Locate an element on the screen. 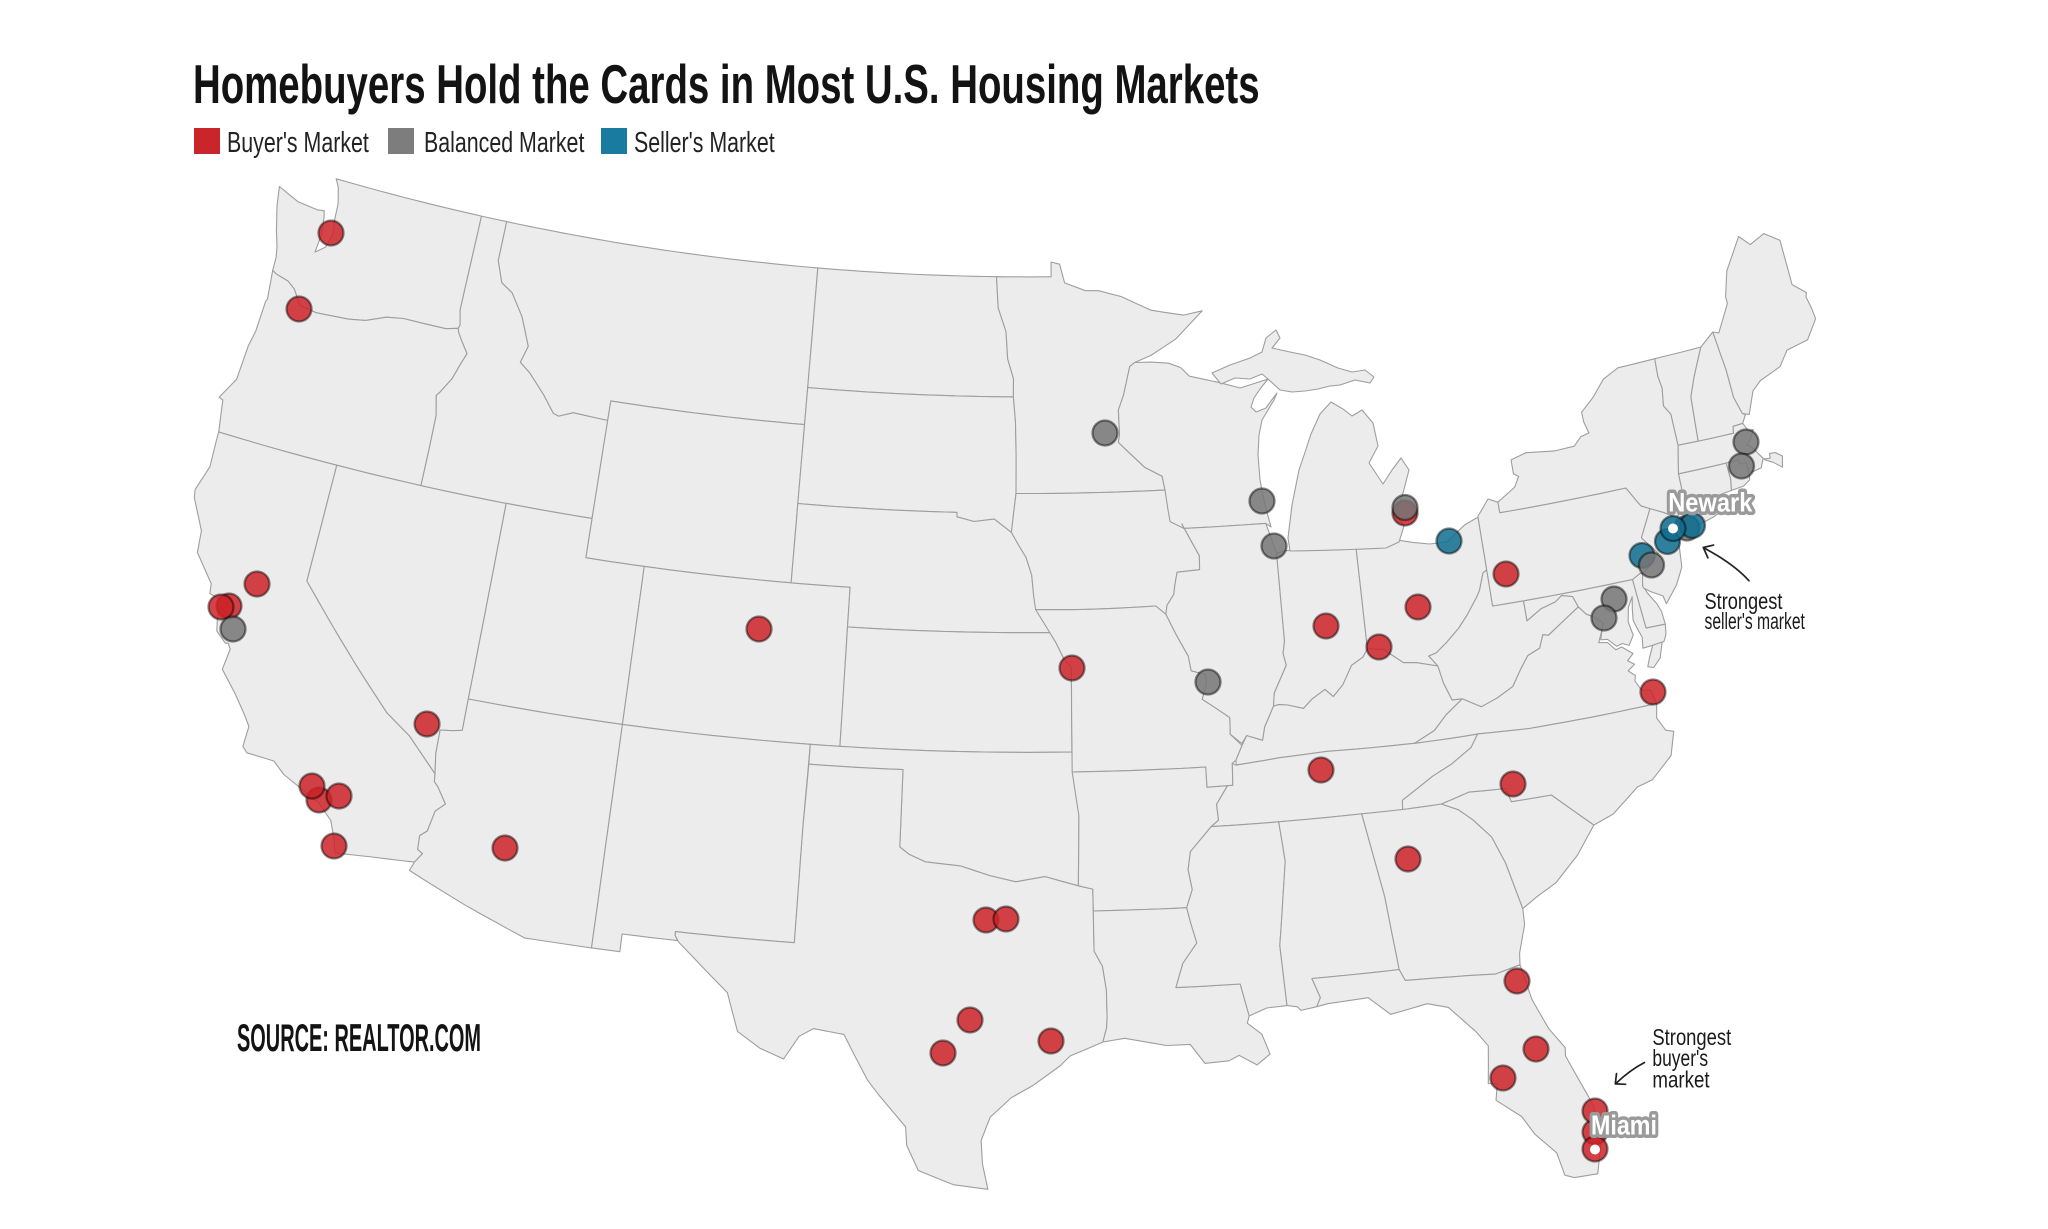  svg-text: Miami is located at coordinates (1624, 1126).